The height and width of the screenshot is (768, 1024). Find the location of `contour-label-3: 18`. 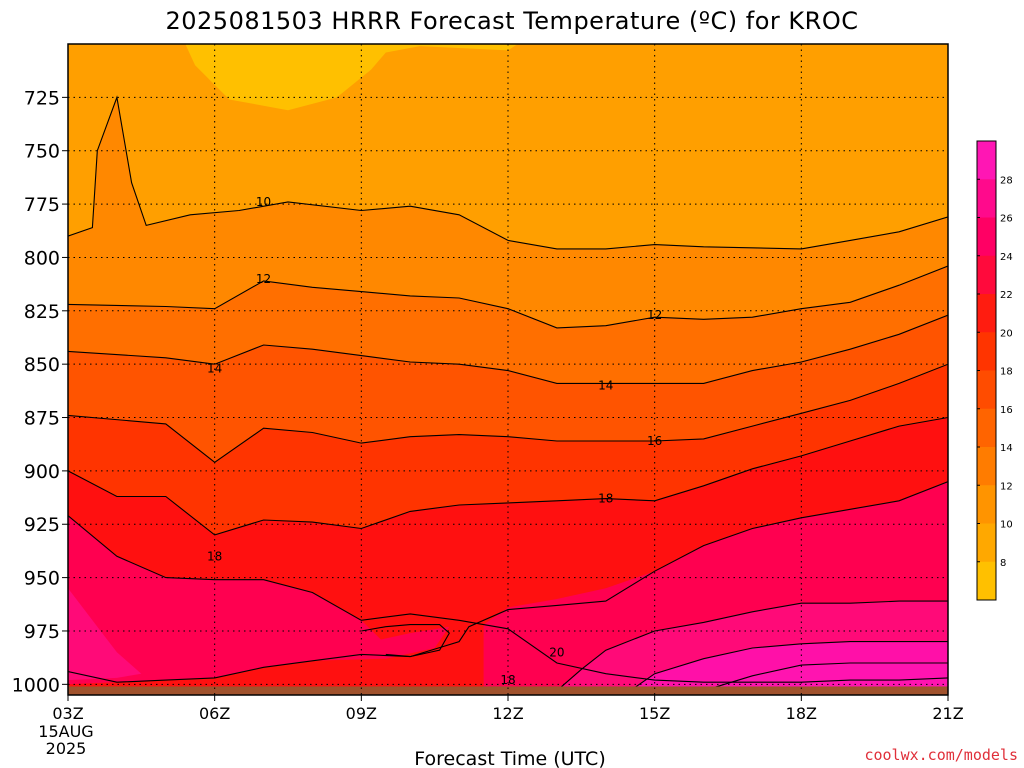

contour-label-3: 18 is located at coordinates (214, 556).